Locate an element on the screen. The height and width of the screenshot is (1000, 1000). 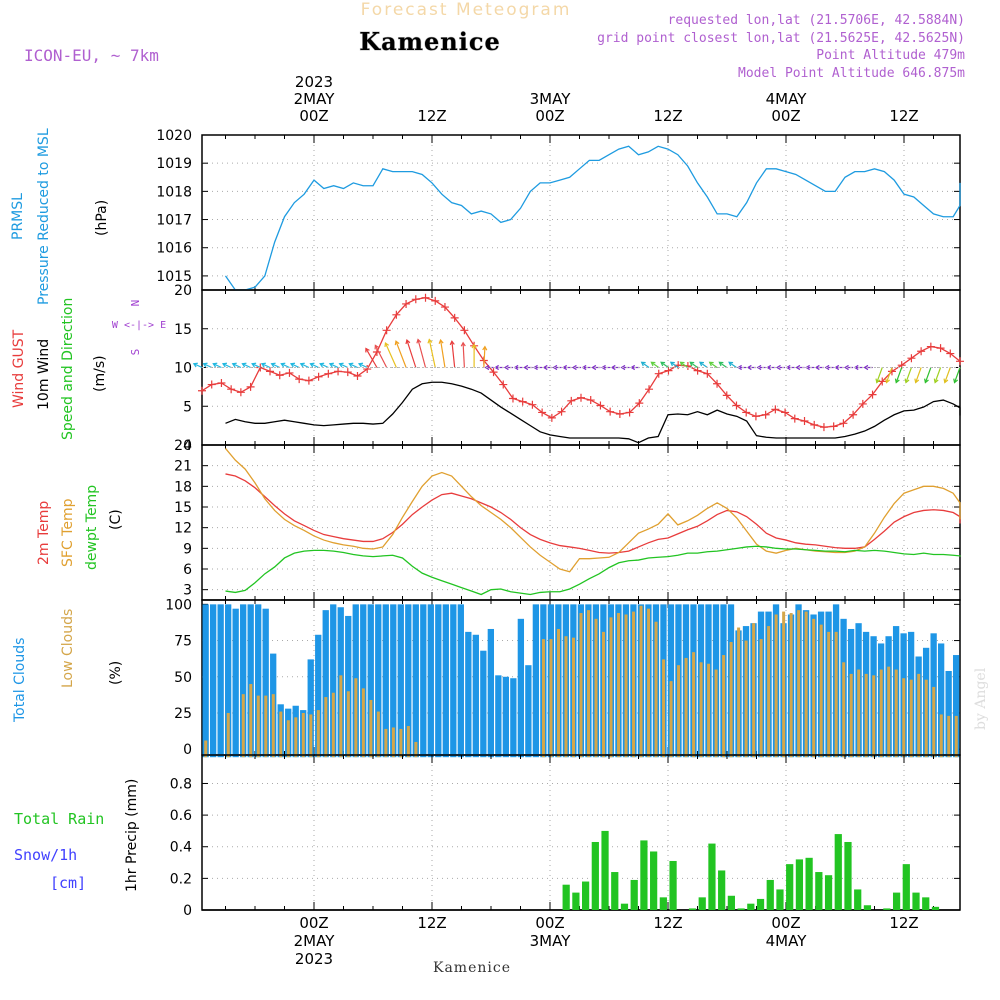
top-time-label: 2023 is located at coordinates (314, 82).